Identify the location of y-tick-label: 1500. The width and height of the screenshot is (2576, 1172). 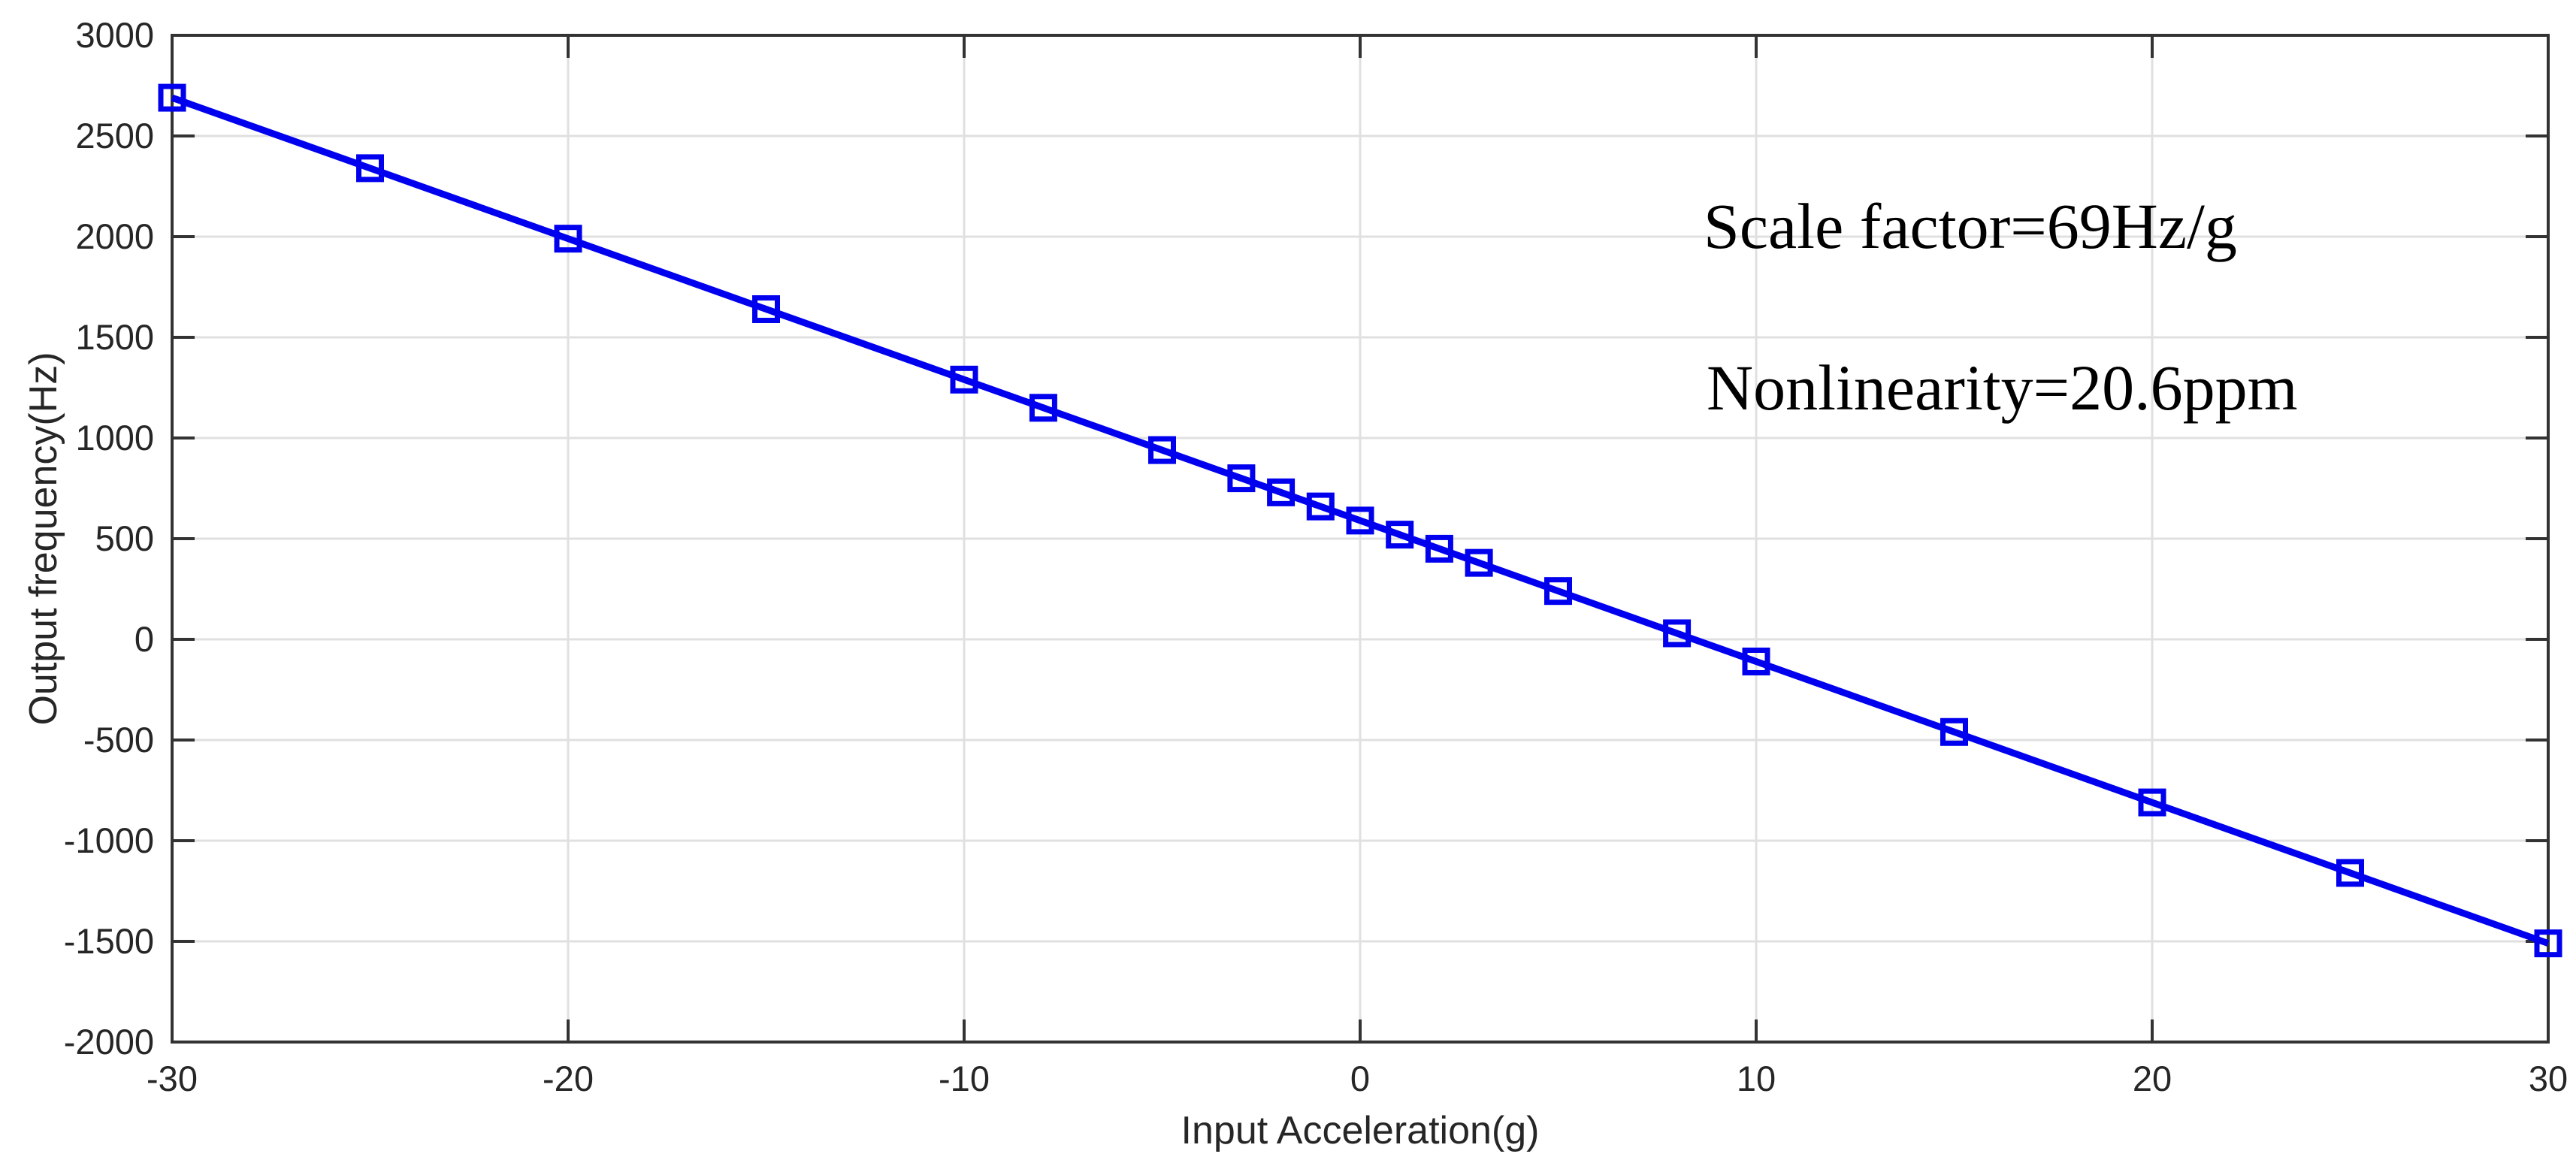
(115, 337).